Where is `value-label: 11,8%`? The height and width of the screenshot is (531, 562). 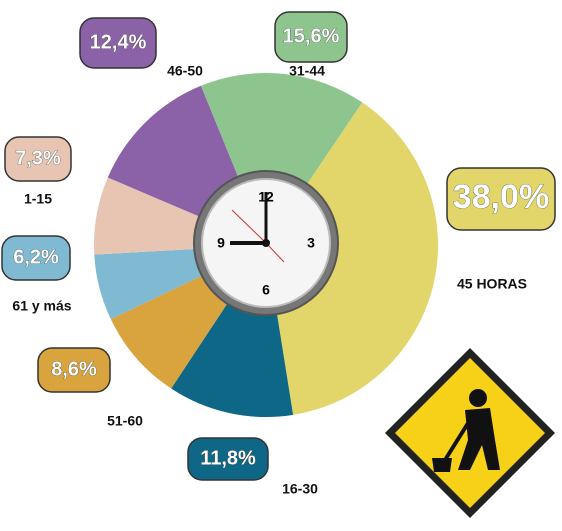
value-label: 11,8% is located at coordinates (228, 458).